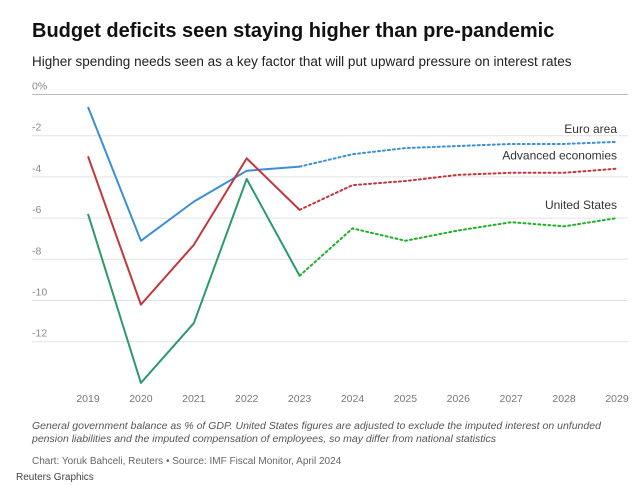  What do you see at coordinates (141, 399) in the screenshot?
I see `x-tick-label: 2020` at bounding box center [141, 399].